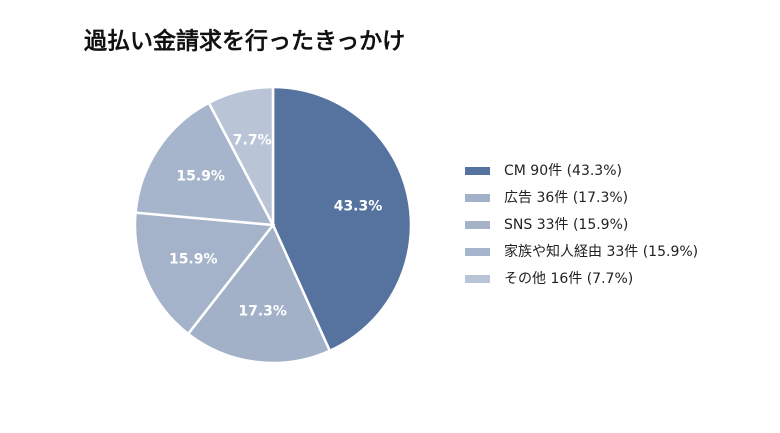 This screenshot has height=433, width=780. Describe the element at coordinates (566, 198) in the screenshot. I see `legend-label: 広告 36件 (17.3%)` at that location.